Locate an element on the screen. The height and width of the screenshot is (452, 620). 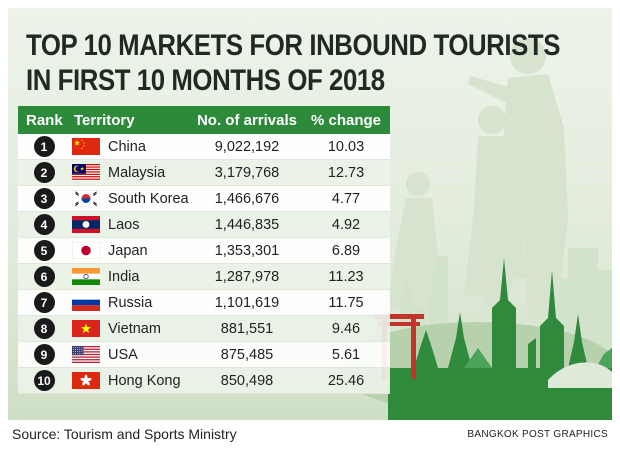
territory-name: Malaysia is located at coordinates (137, 172).